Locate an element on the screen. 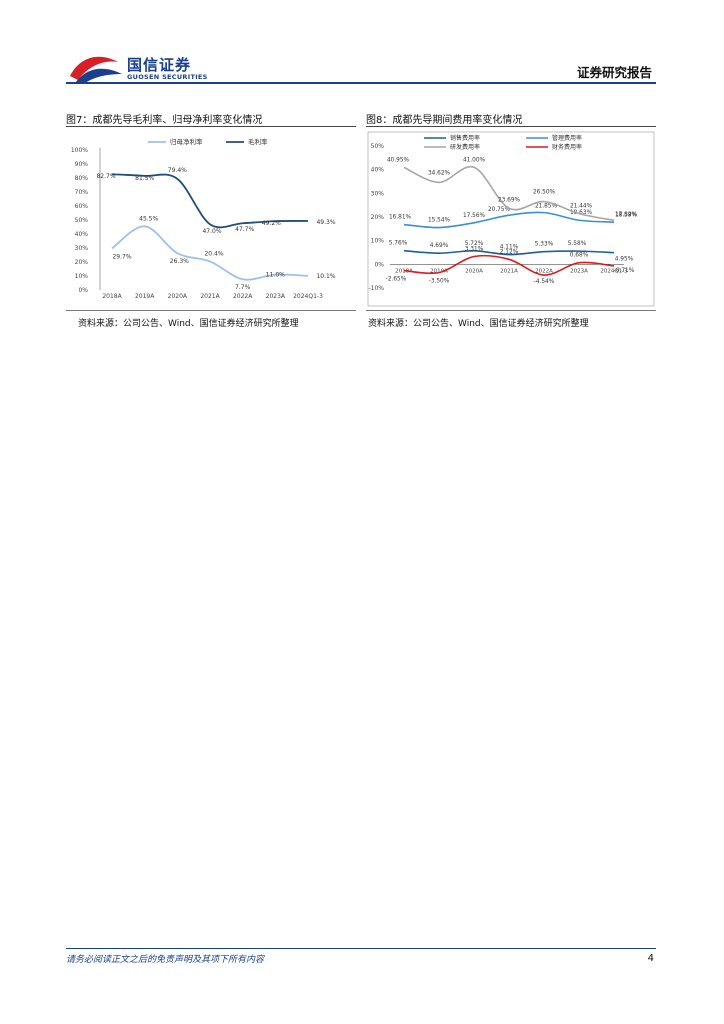  footer-divider is located at coordinates (361, 948).